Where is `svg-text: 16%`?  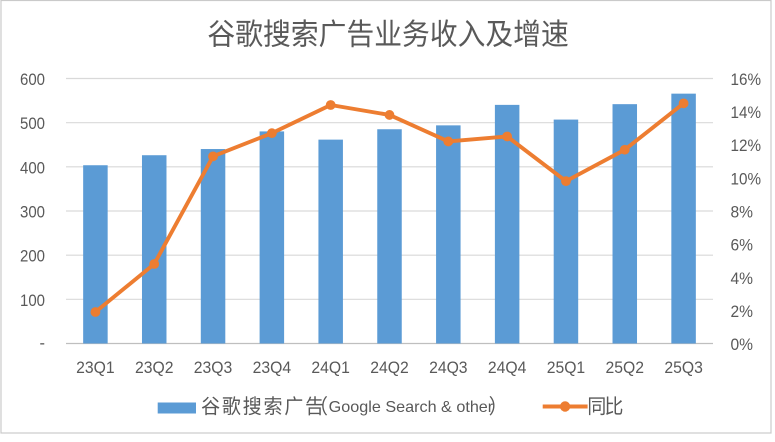
svg-text: 16% is located at coordinates (746, 80).